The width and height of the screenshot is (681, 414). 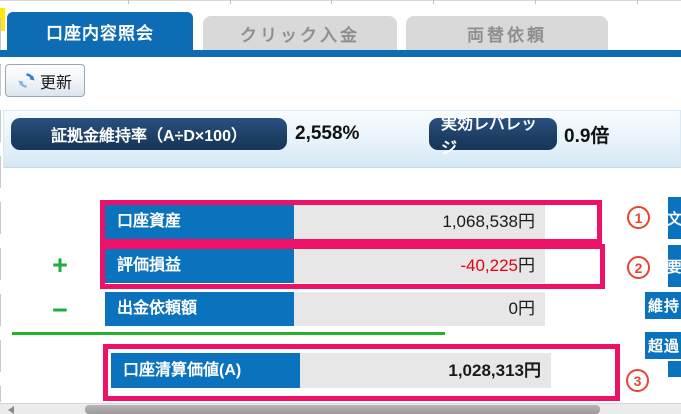 What do you see at coordinates (419, 222) in the screenshot?
I see `row-value: 1,068,538円` at bounding box center [419, 222].